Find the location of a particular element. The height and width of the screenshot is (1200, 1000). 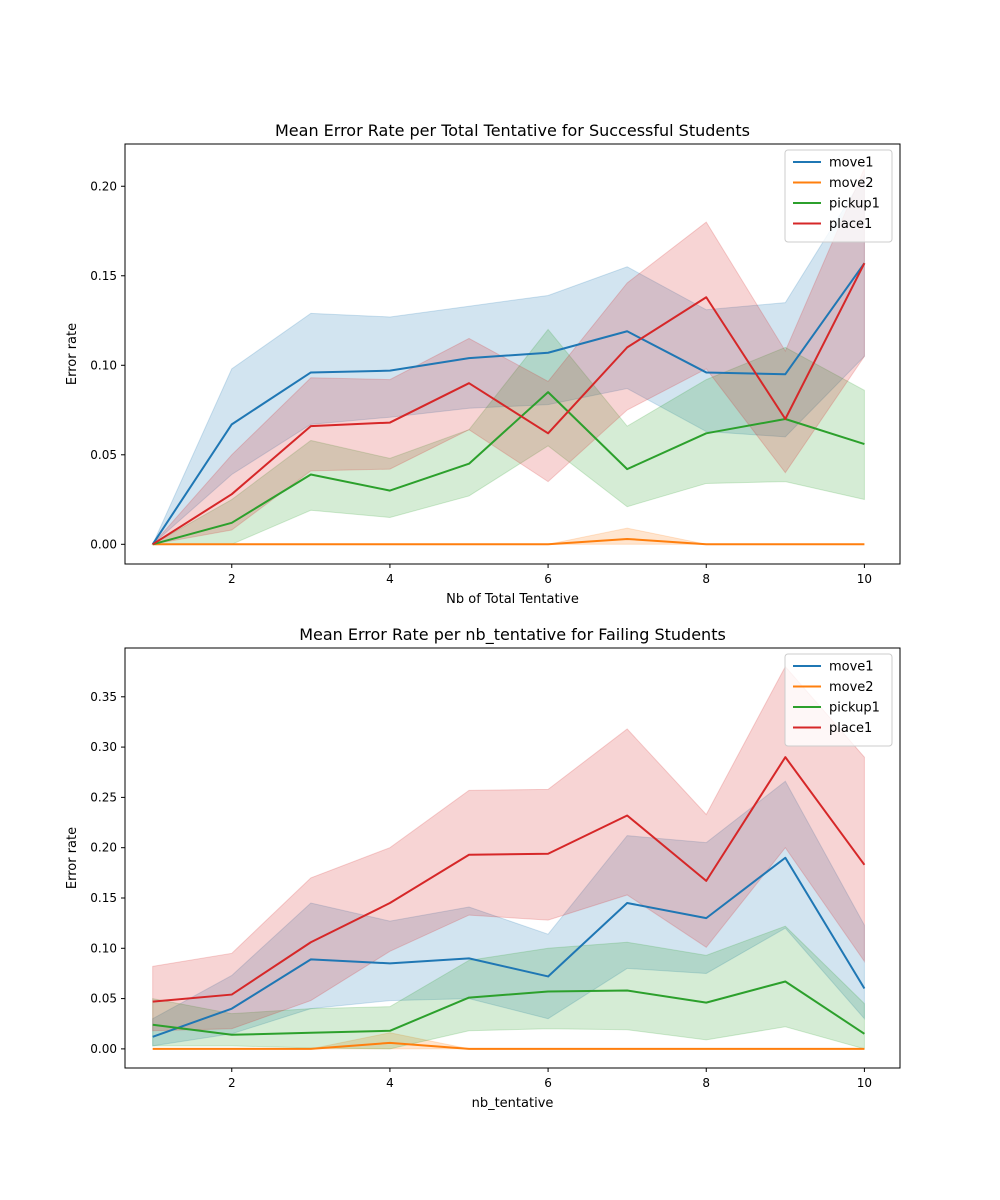

line-place1 is located at coordinates (509, 879).